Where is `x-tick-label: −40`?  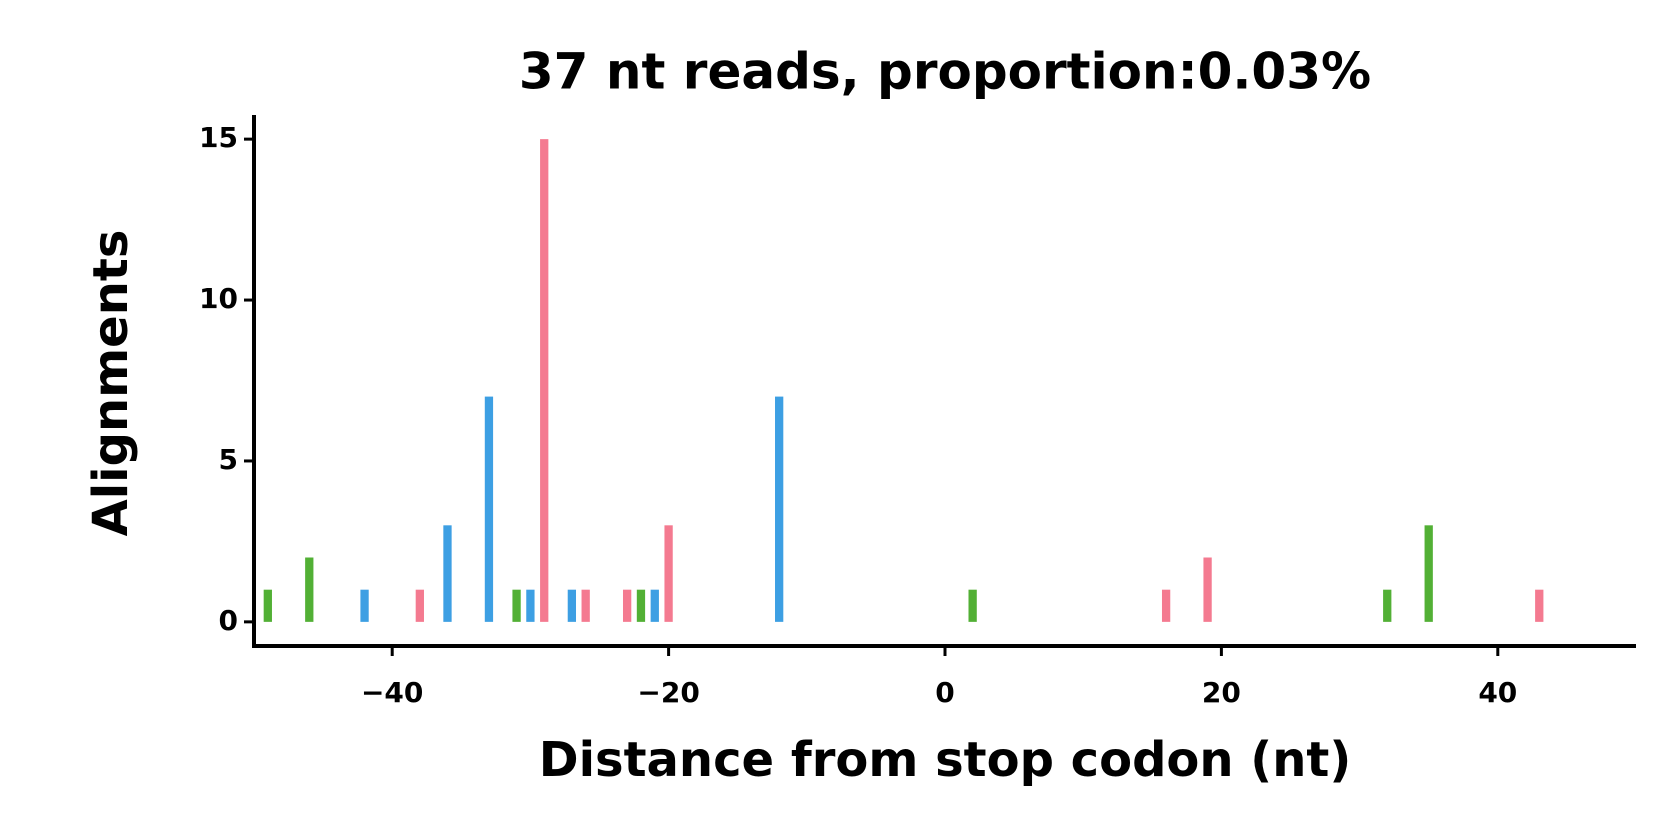
x-tick-label: −40 is located at coordinates (392, 692).